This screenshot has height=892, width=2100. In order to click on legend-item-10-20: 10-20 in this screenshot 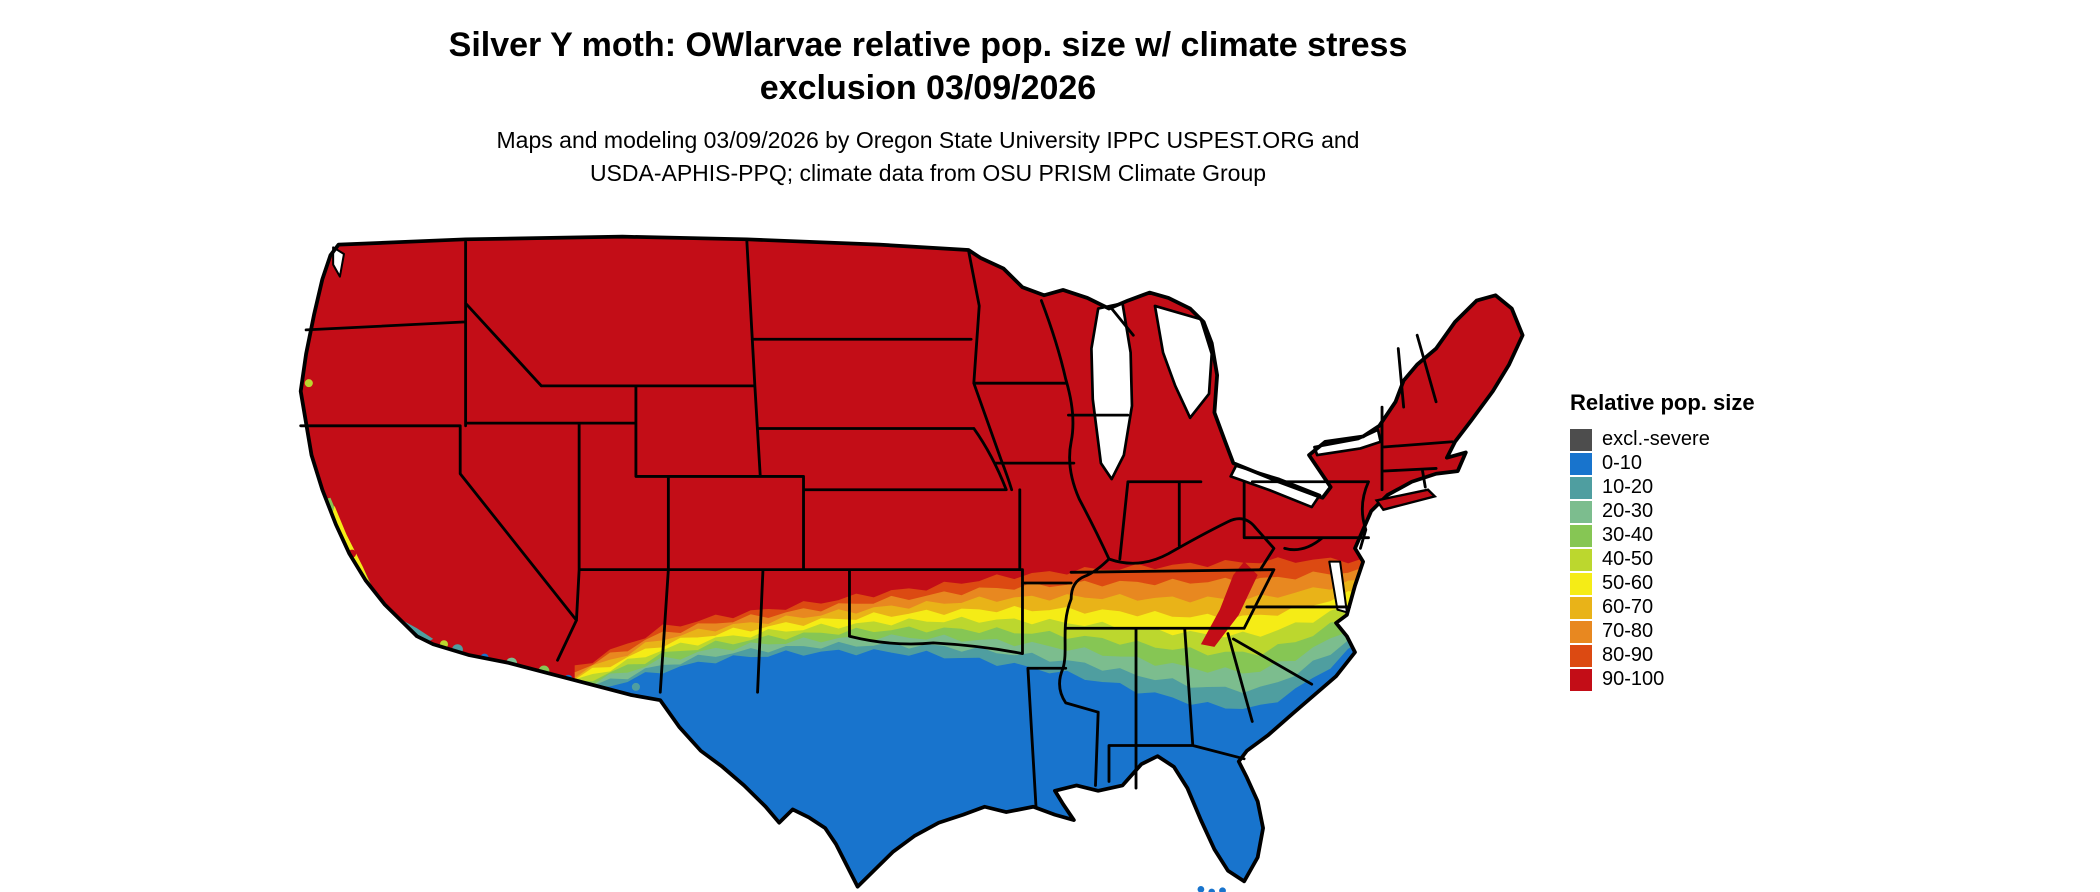, I will do `click(1662, 488)`.